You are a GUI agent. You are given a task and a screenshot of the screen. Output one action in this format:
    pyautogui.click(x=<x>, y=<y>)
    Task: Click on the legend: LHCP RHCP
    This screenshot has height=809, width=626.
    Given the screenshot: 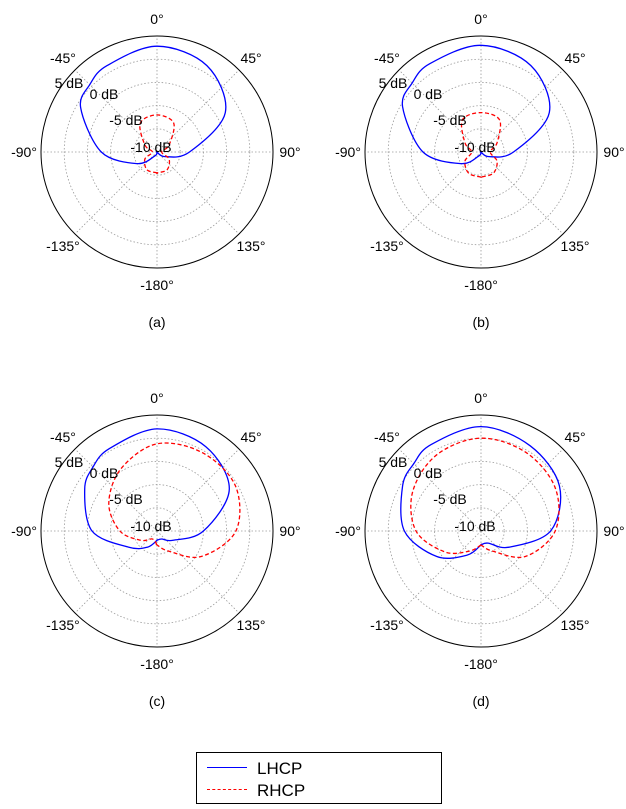 What is the action you would take?
    pyautogui.click(x=319, y=778)
    